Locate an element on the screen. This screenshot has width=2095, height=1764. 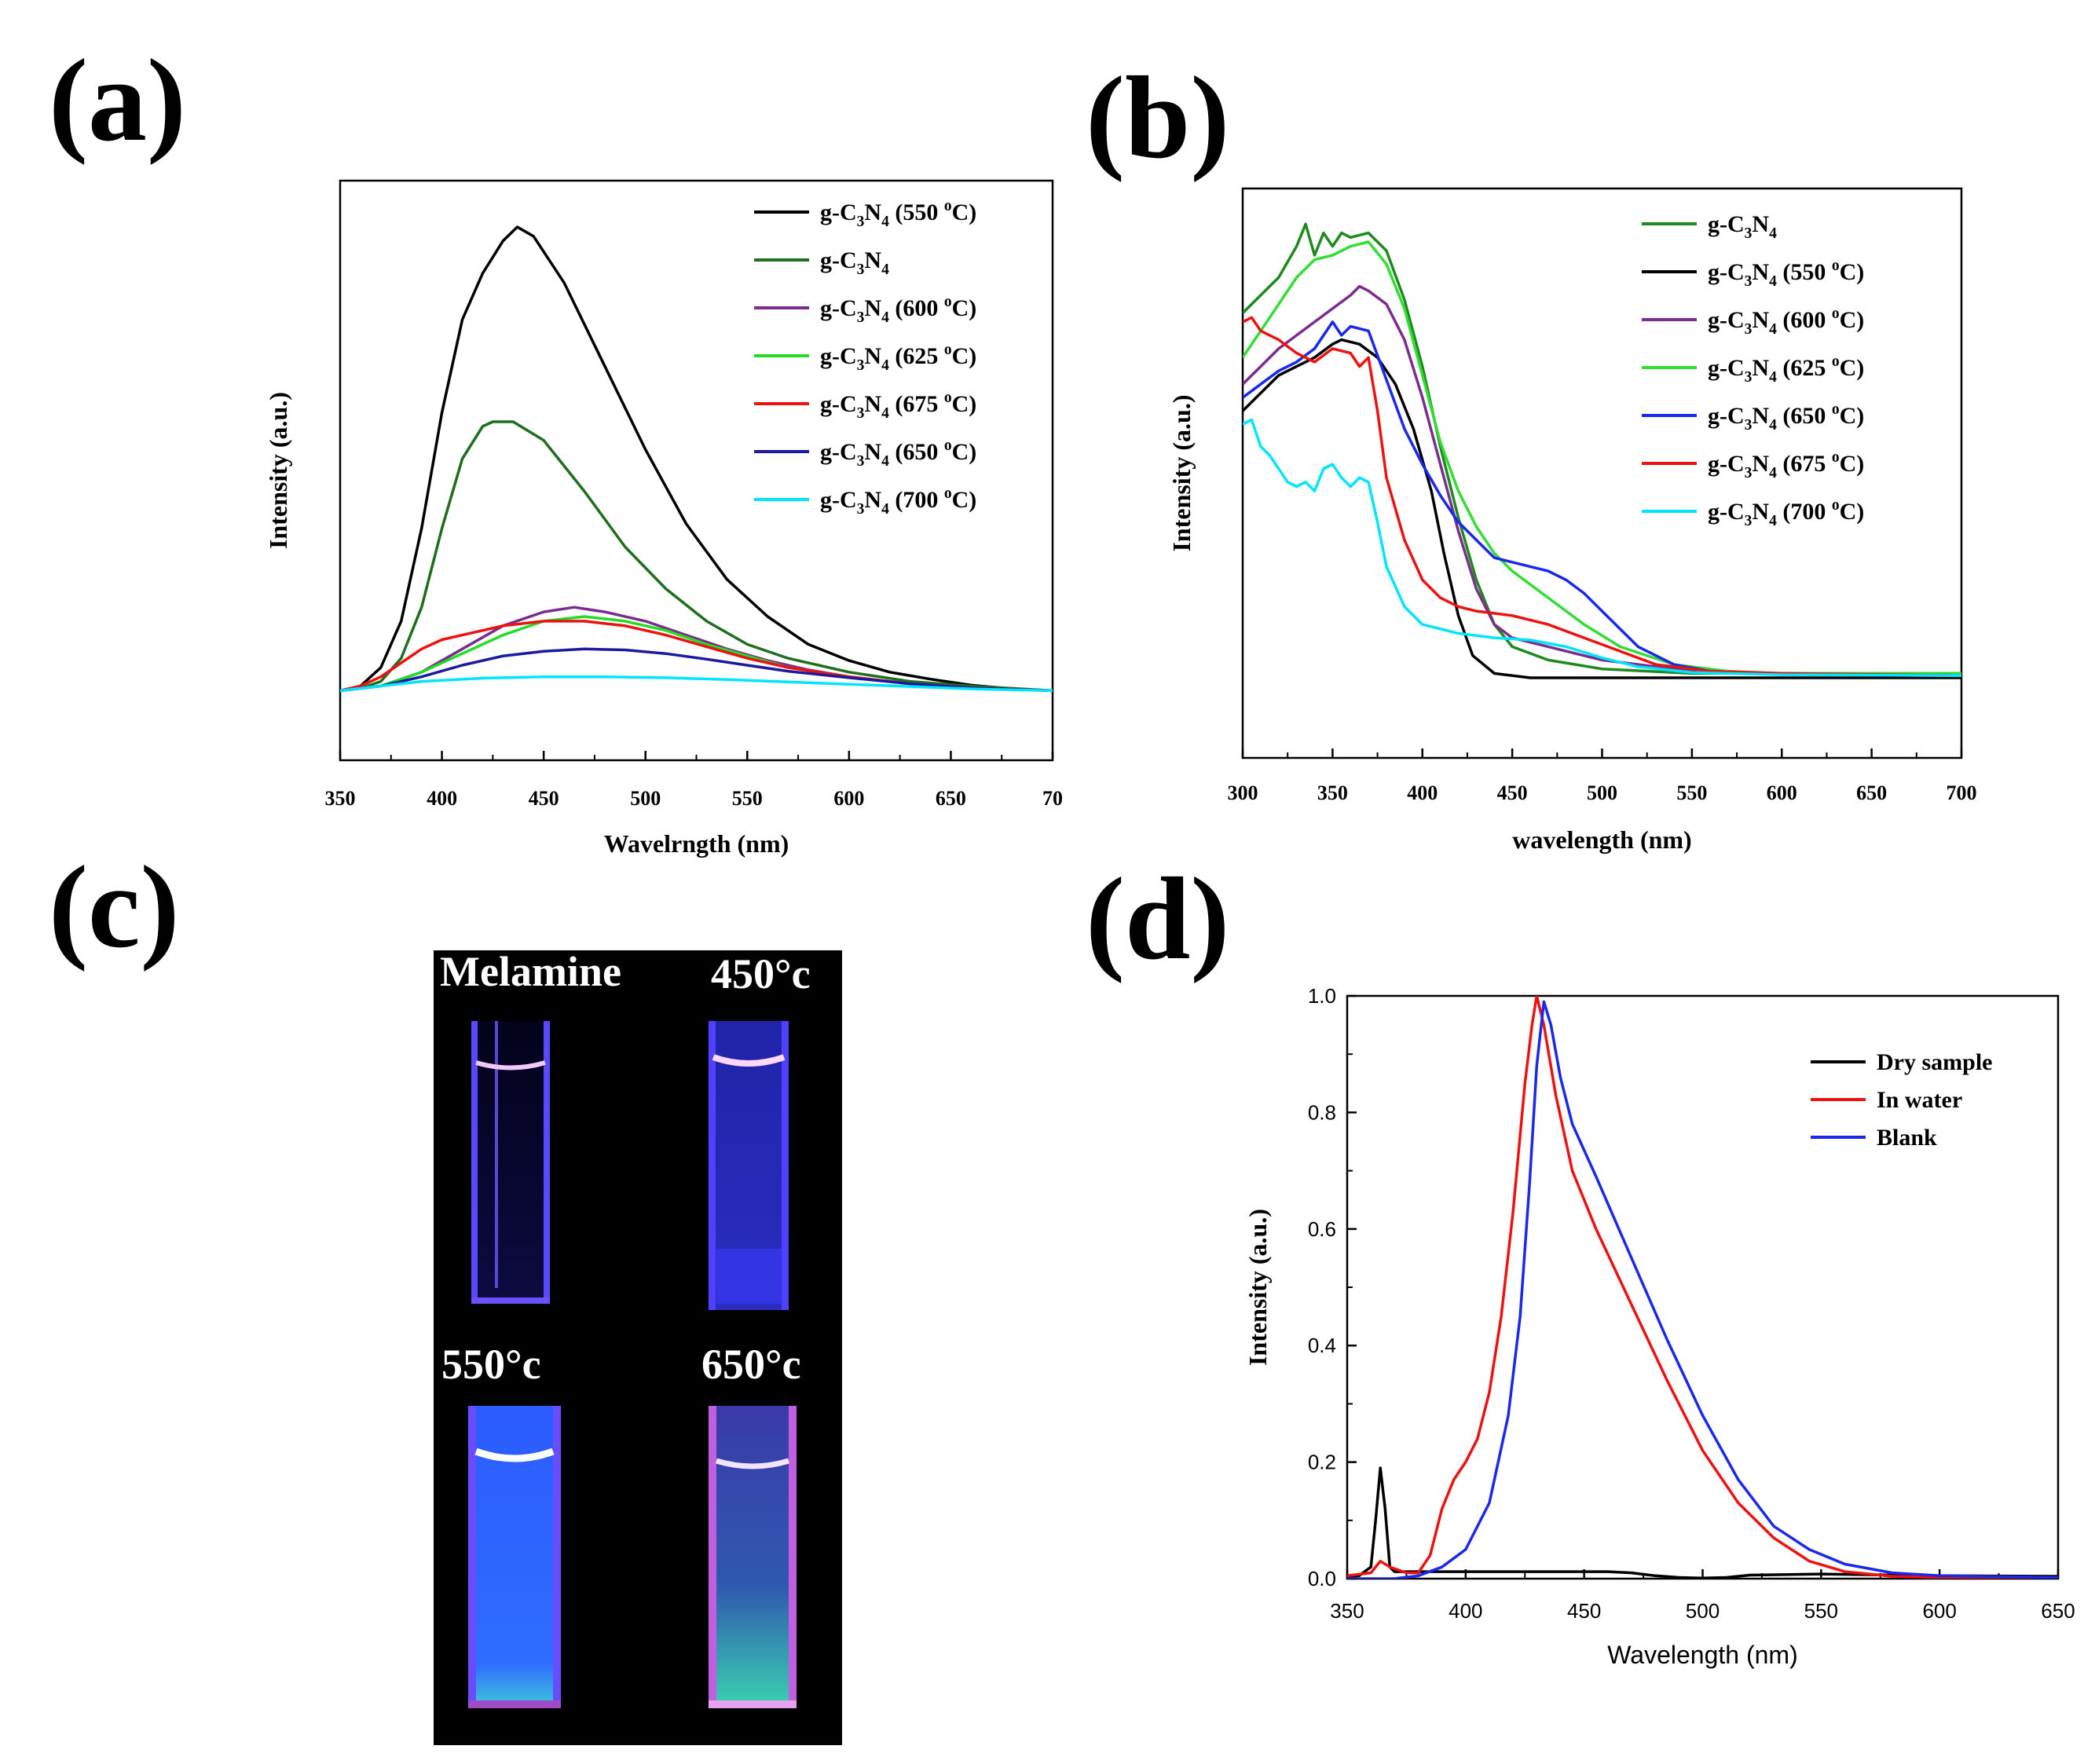
y-tick-label: 1.0 is located at coordinates (1322, 996).